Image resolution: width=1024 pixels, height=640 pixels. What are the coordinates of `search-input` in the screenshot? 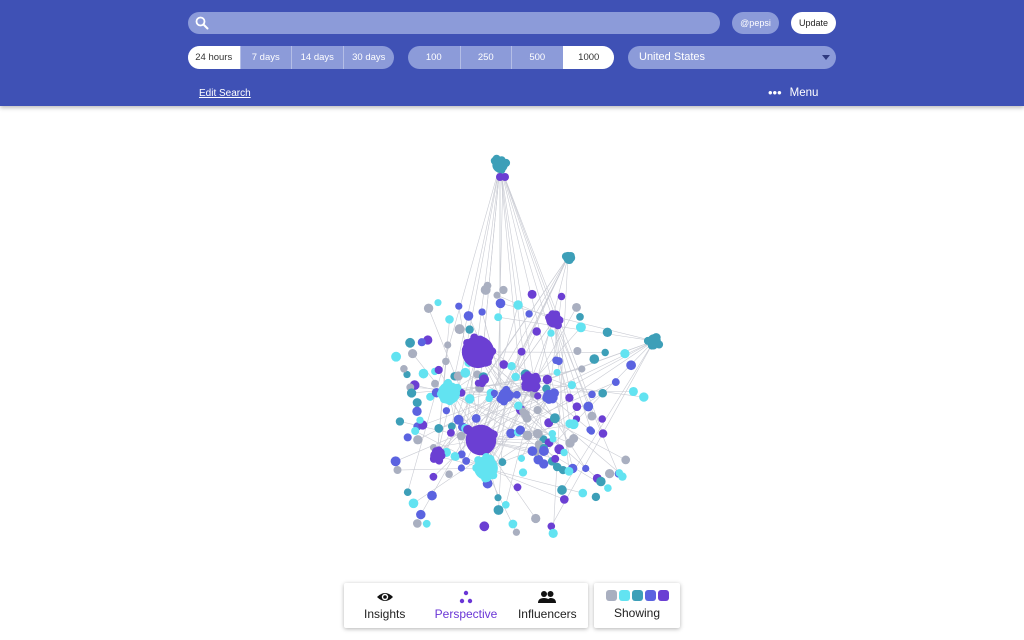 It's located at (464, 23).